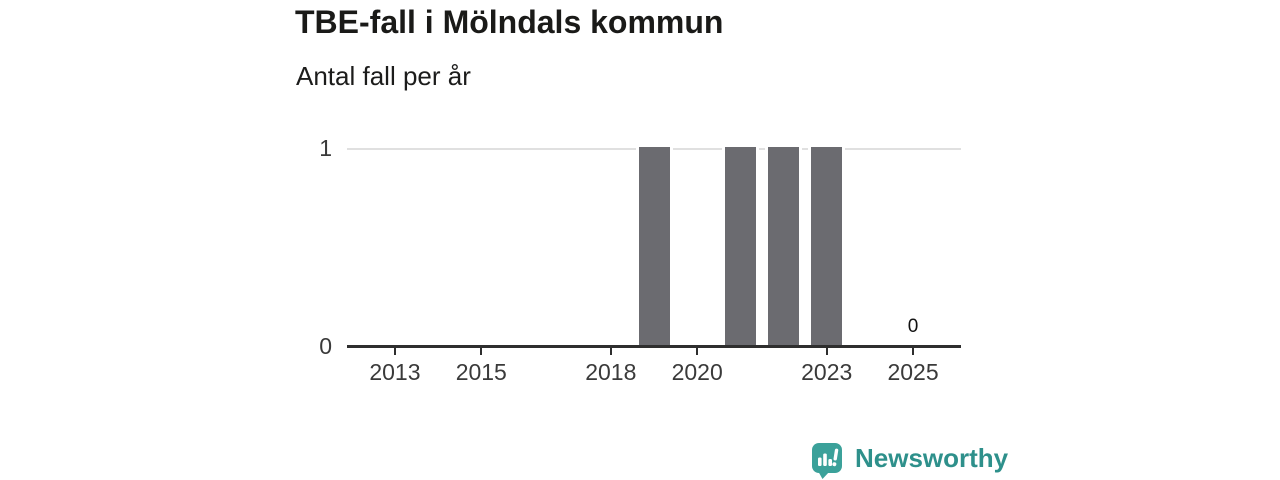 The width and height of the screenshot is (1280, 480). I want to click on value-label-2025: 0, so click(913, 326).